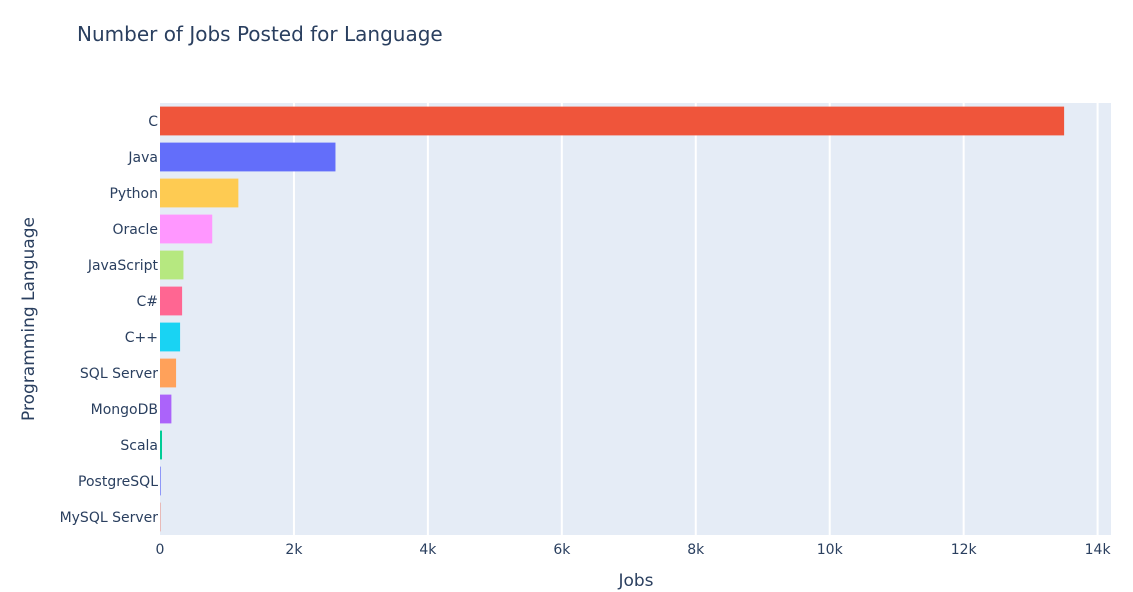 This screenshot has width=1133, height=592. I want to click on x-axis-title: Jobs, so click(635, 581).